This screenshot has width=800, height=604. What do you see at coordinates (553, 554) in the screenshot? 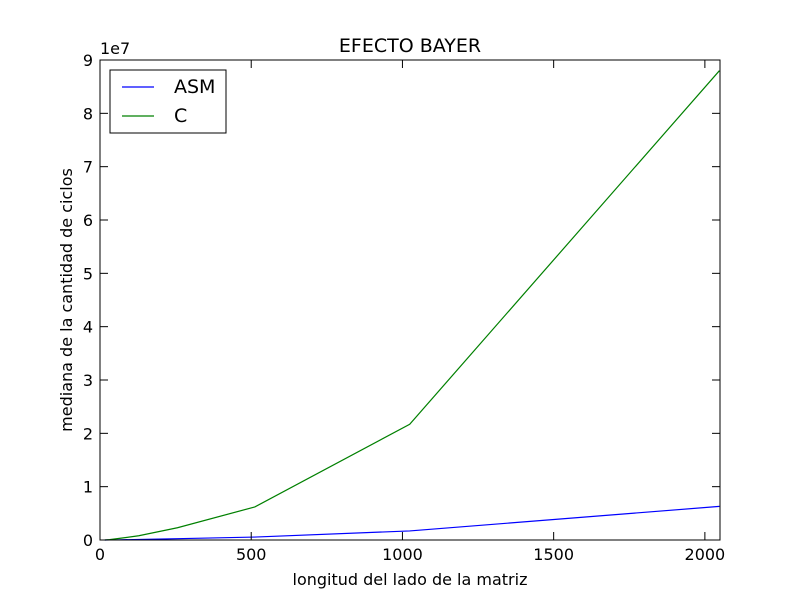
I see `x-tick-label: 1500` at bounding box center [553, 554].